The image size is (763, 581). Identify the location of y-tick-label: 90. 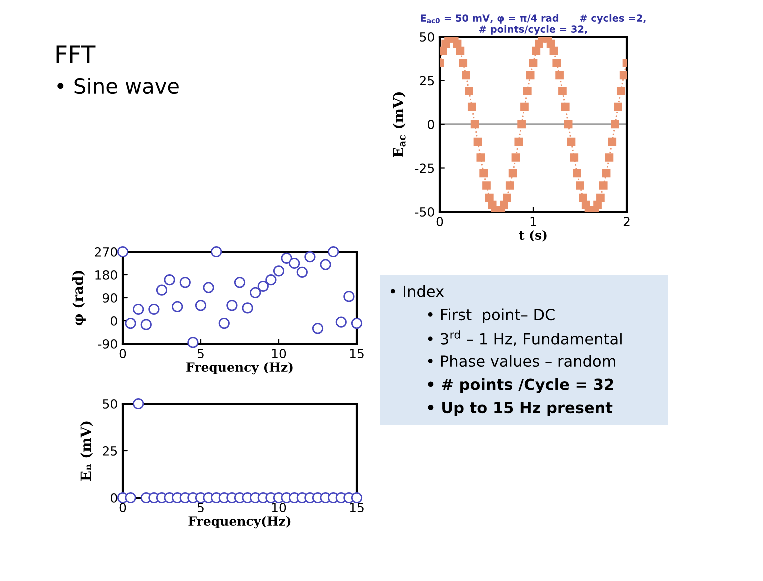
(110, 298).